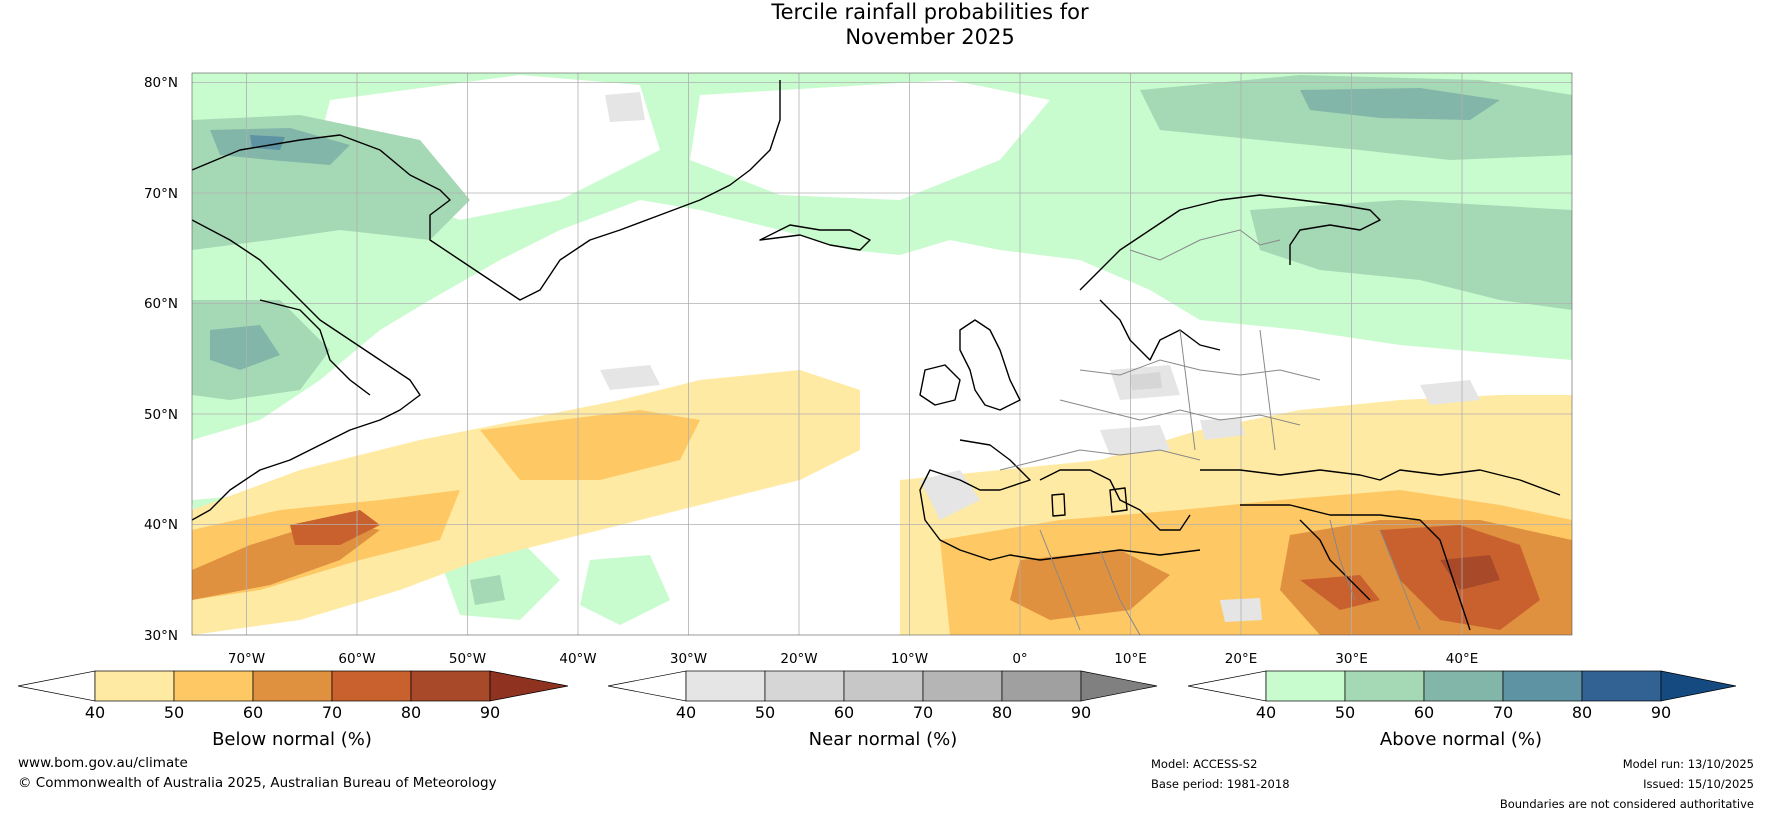 The image size is (1770, 816). I want to click on lon-label-70w: 70°W, so click(246, 659).